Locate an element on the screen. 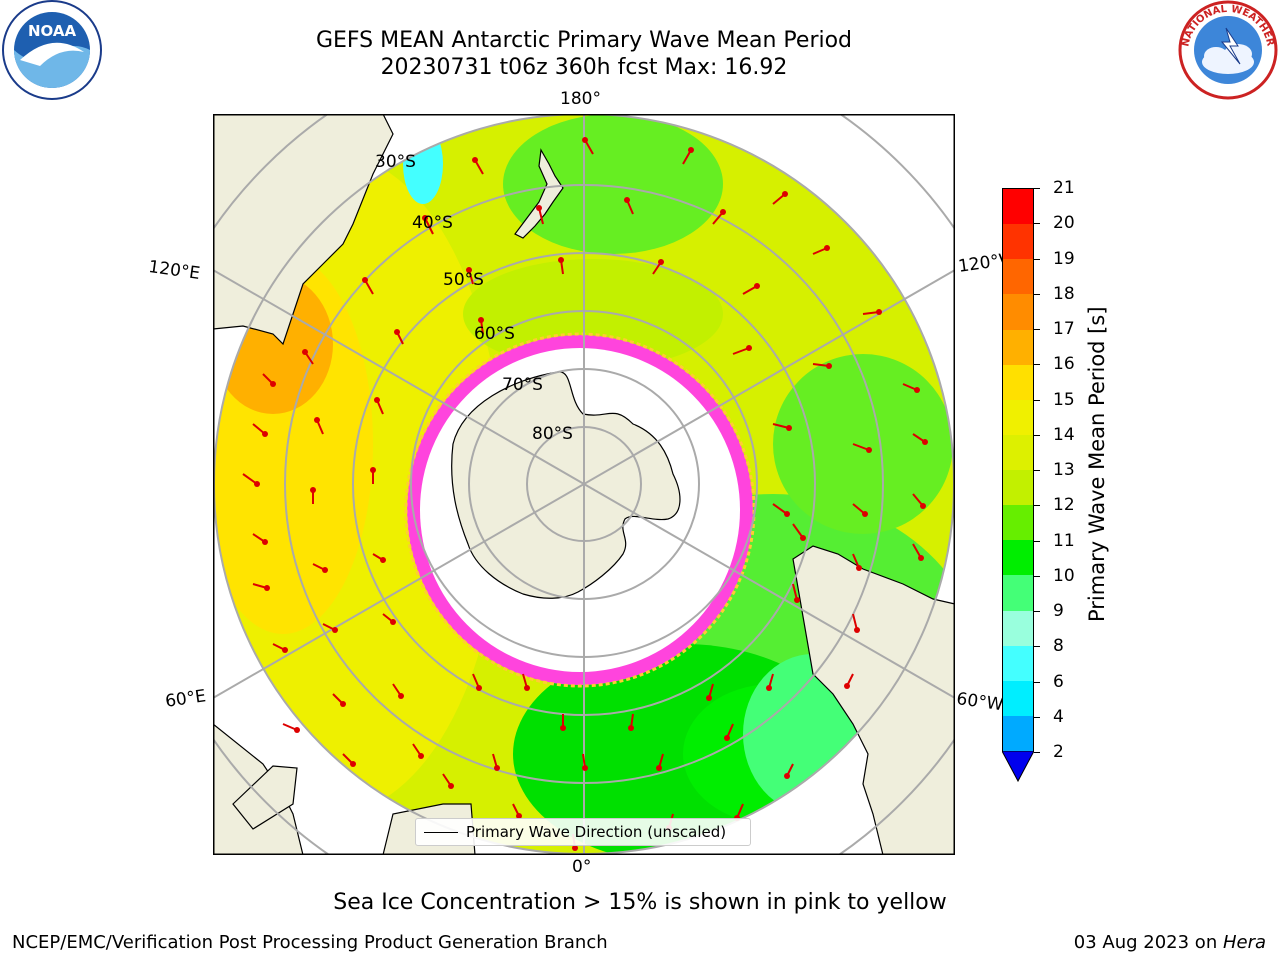 The height and width of the screenshot is (960, 1280). colorbar-tick-label: 4 is located at coordinates (1058, 716).